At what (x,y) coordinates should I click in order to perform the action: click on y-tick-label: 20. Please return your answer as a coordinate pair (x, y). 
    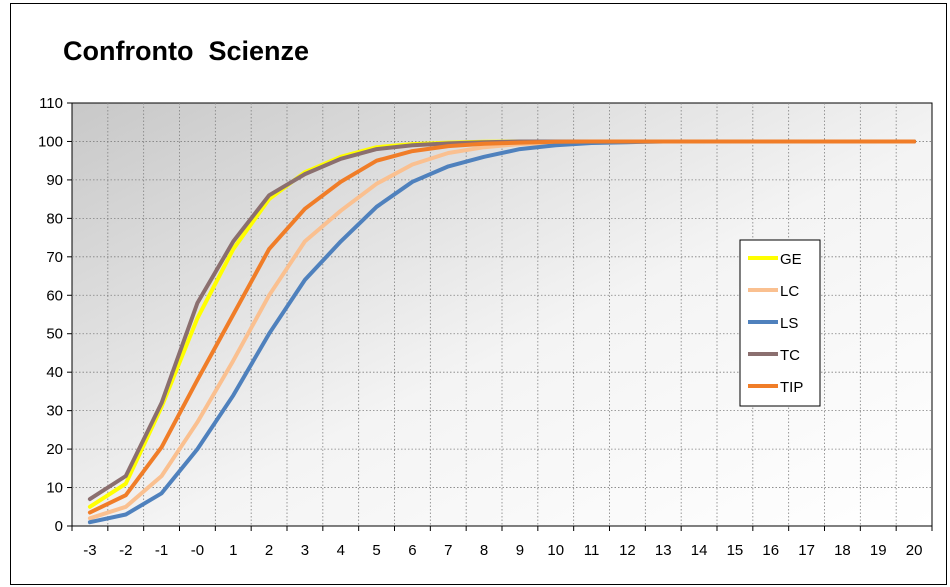
    Looking at the image, I should click on (54, 449).